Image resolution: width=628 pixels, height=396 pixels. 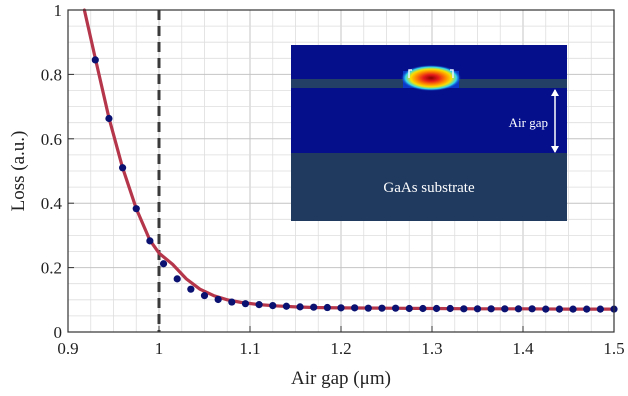 I want to click on x-tick-label: 1, so click(x=159, y=348).